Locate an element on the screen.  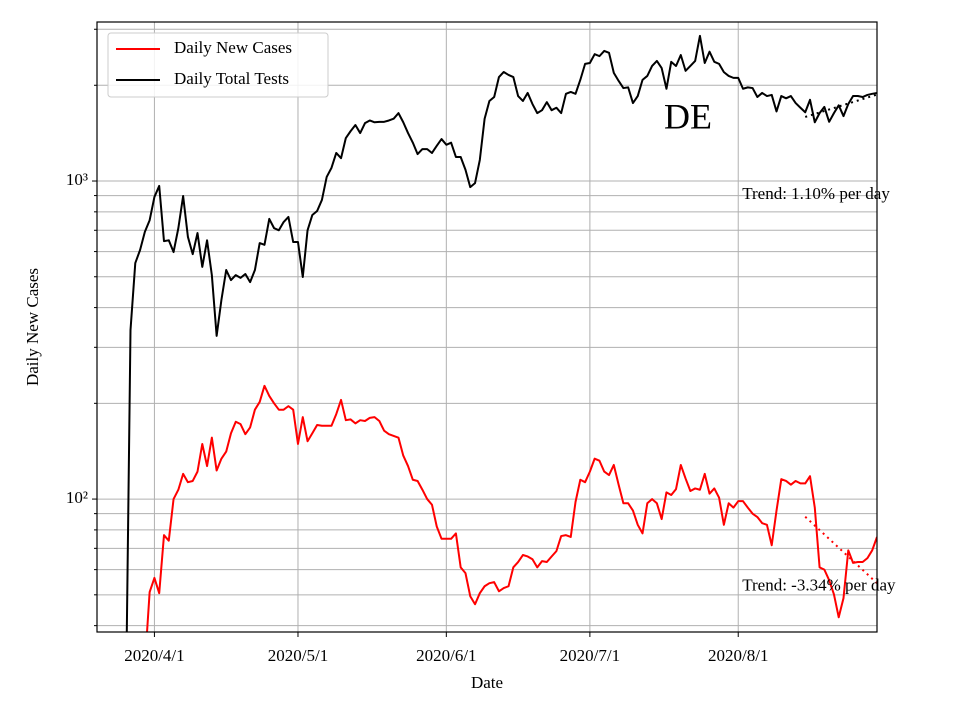
x-tick-label: 2020/7/1 is located at coordinates (590, 655).